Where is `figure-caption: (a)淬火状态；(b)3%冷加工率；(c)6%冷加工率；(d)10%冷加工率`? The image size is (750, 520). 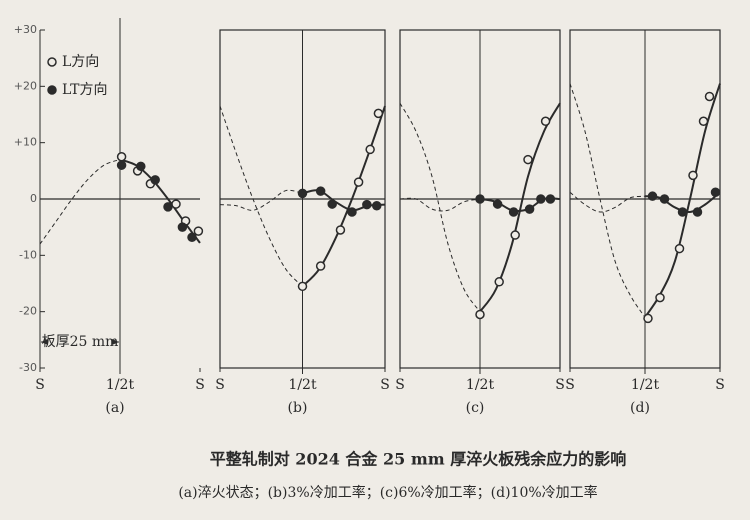 figure-caption: (a)淬火状态；(b)3%冷加工率；(c)6%冷加工率；(d)10%冷加工率 is located at coordinates (387, 492).